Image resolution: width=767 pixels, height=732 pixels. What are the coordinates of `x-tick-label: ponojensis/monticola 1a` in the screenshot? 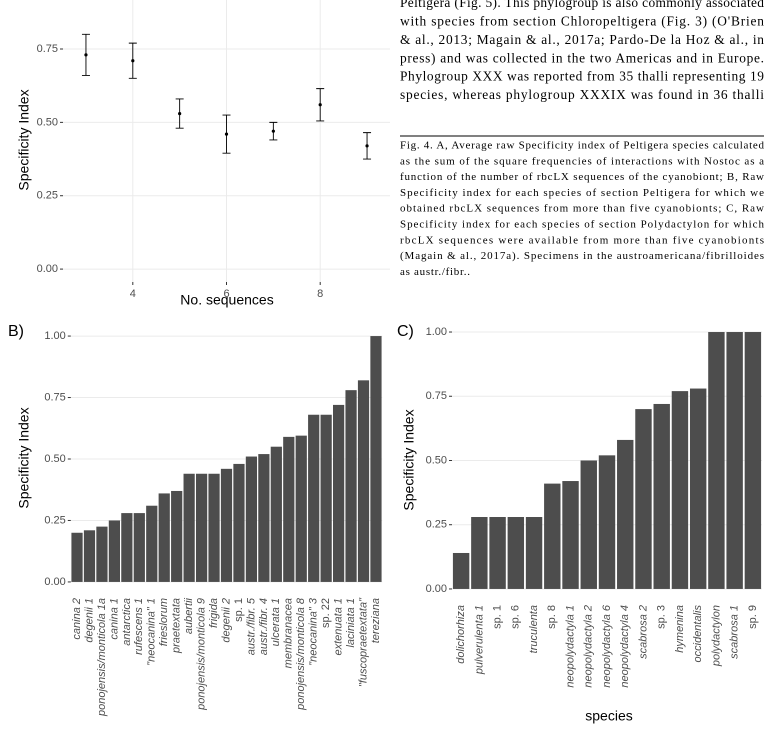 It's located at (102, 657).